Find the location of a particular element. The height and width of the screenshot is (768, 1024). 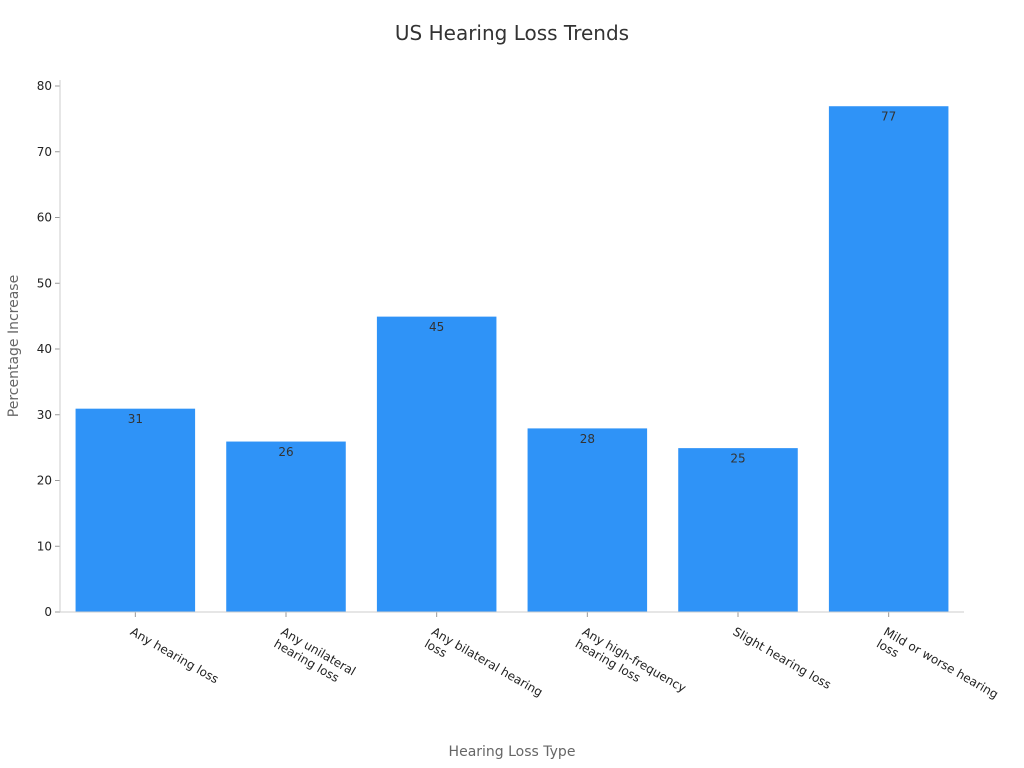

y-tick-label: 80 is located at coordinates (44, 86).